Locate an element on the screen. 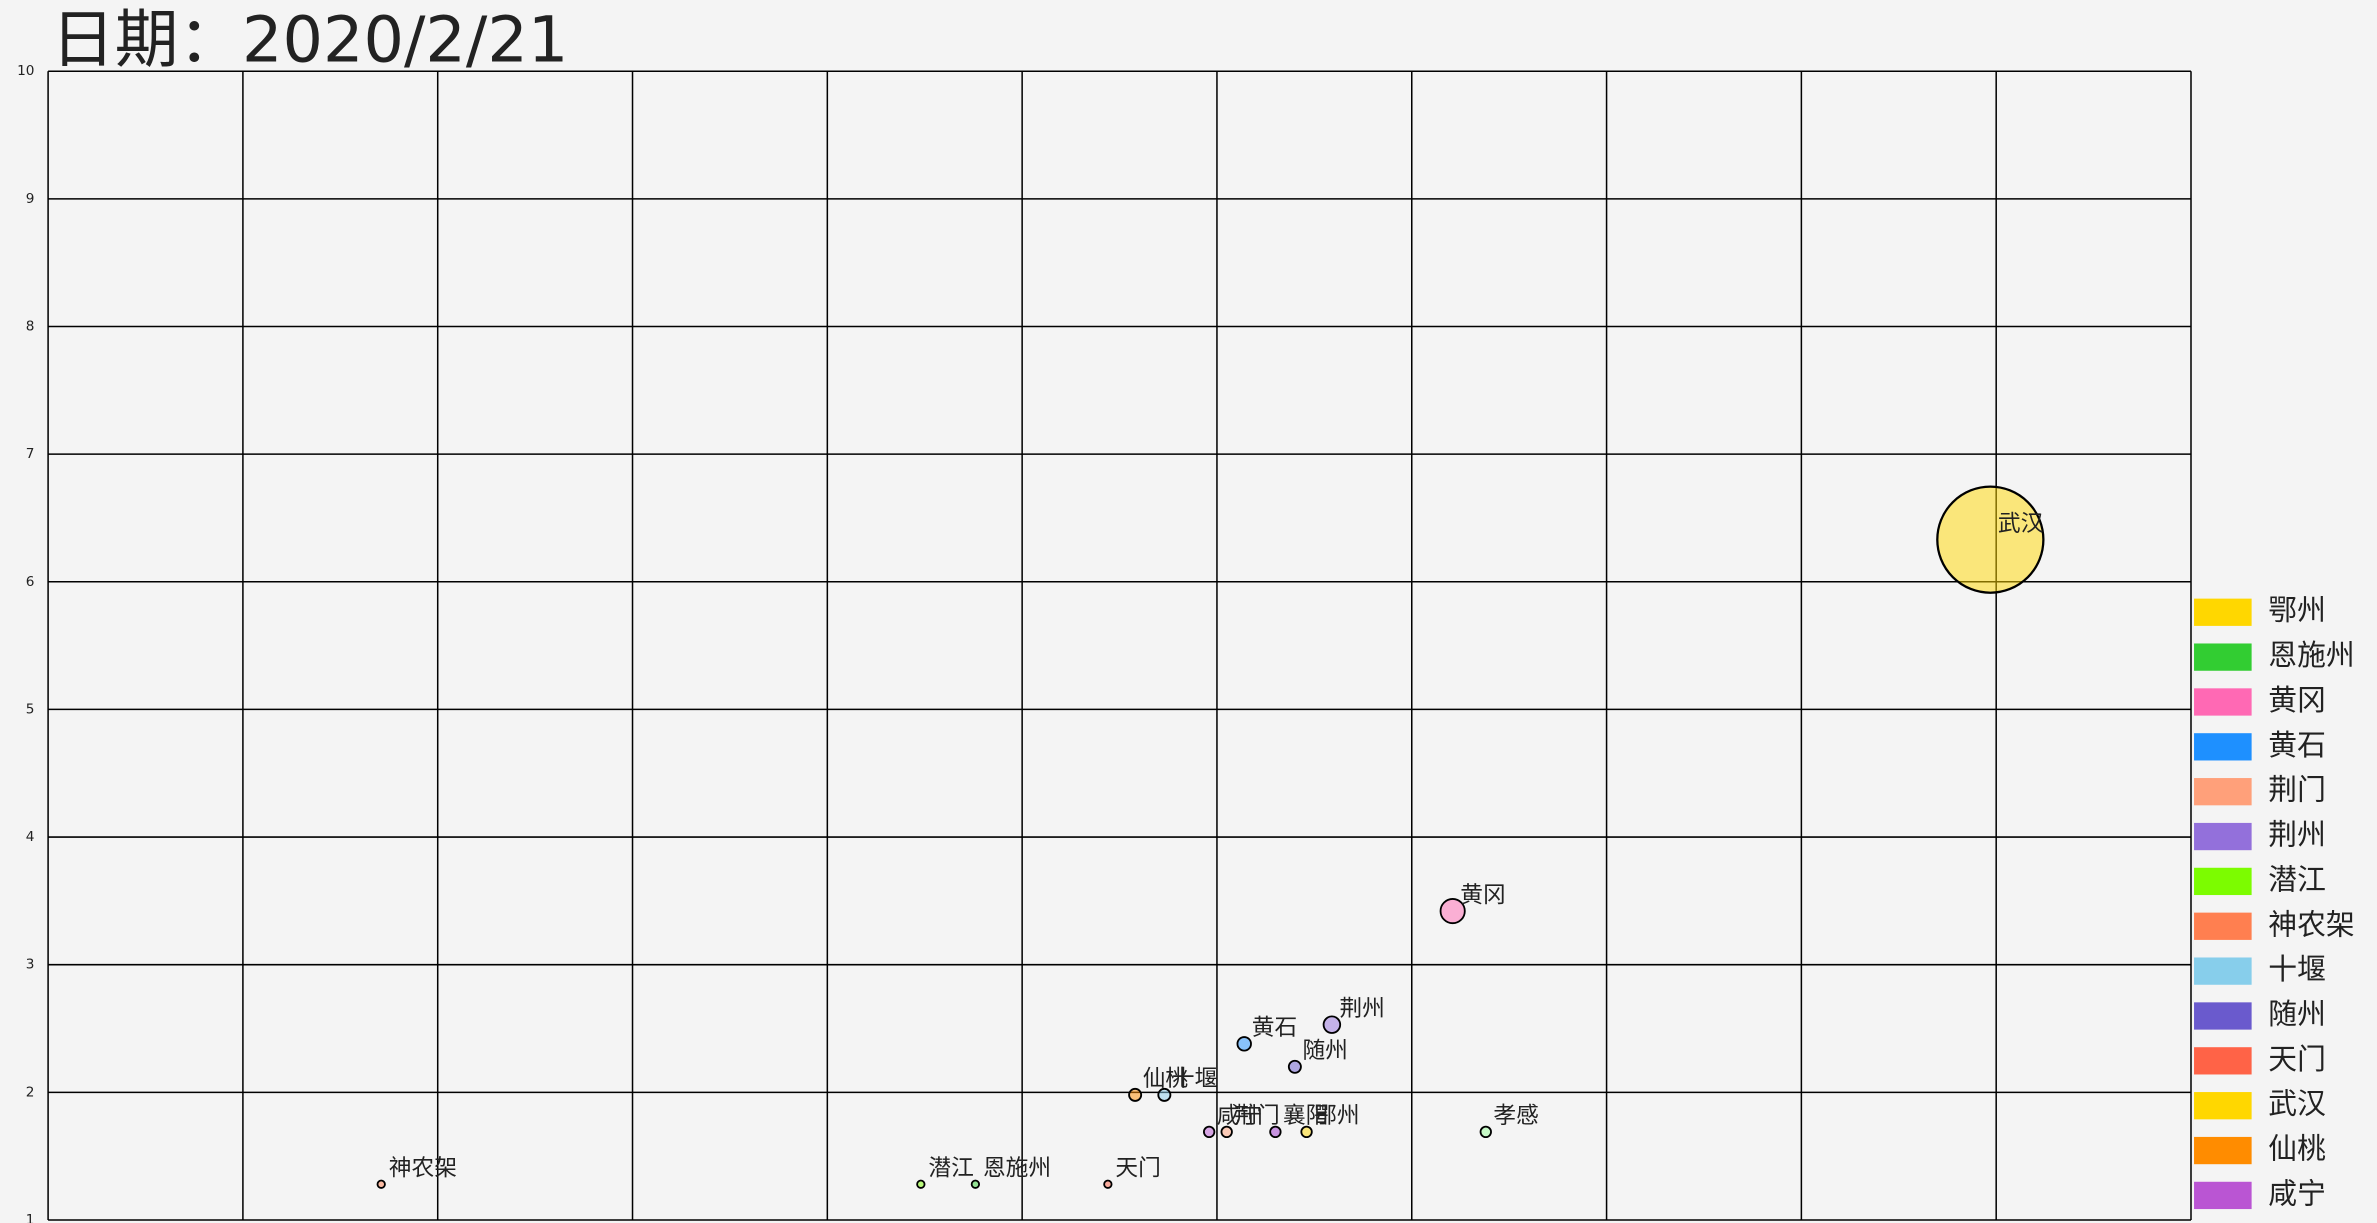 The width and height of the screenshot is (2377, 1223). point-label: 鄂州 is located at coordinates (1336, 1116).